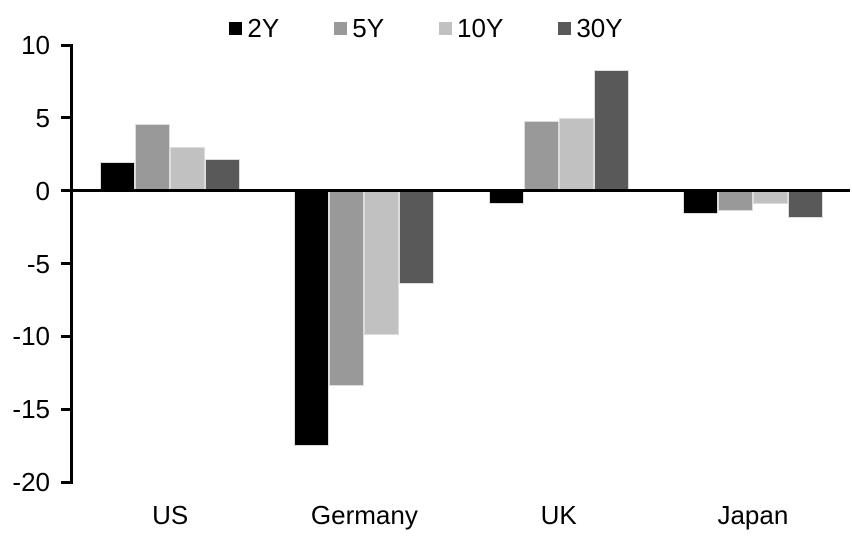 The image size is (852, 539). Describe the element at coordinates (170, 515) in the screenshot. I see `x-axis-label-us: US` at that location.